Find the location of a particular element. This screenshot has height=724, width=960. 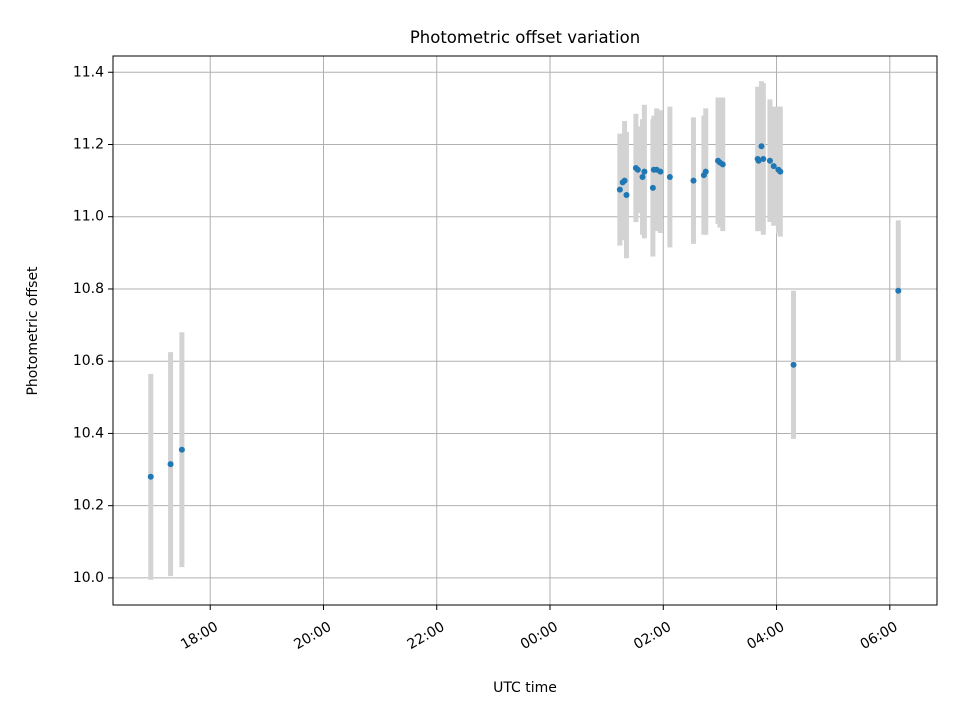

chart-title: Photometric offset variation is located at coordinates (525, 37).